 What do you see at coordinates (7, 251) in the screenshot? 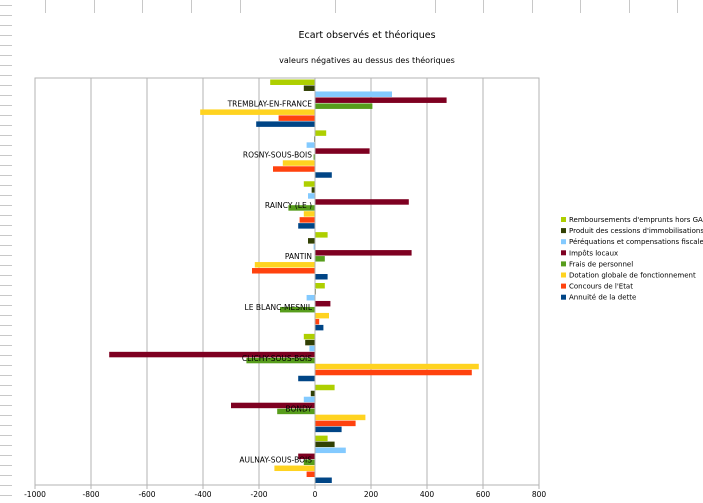
I see `spreadsheet-row-ticks` at bounding box center [7, 251].